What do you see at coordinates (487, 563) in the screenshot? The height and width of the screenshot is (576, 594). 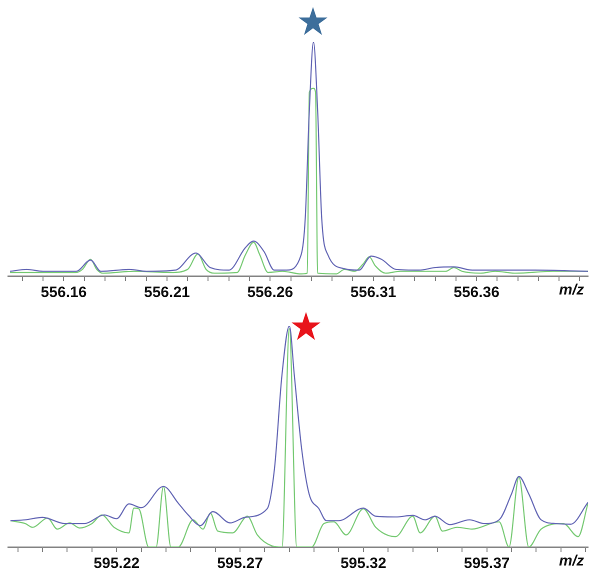 I see `x-tick-label: 595.37` at bounding box center [487, 563].